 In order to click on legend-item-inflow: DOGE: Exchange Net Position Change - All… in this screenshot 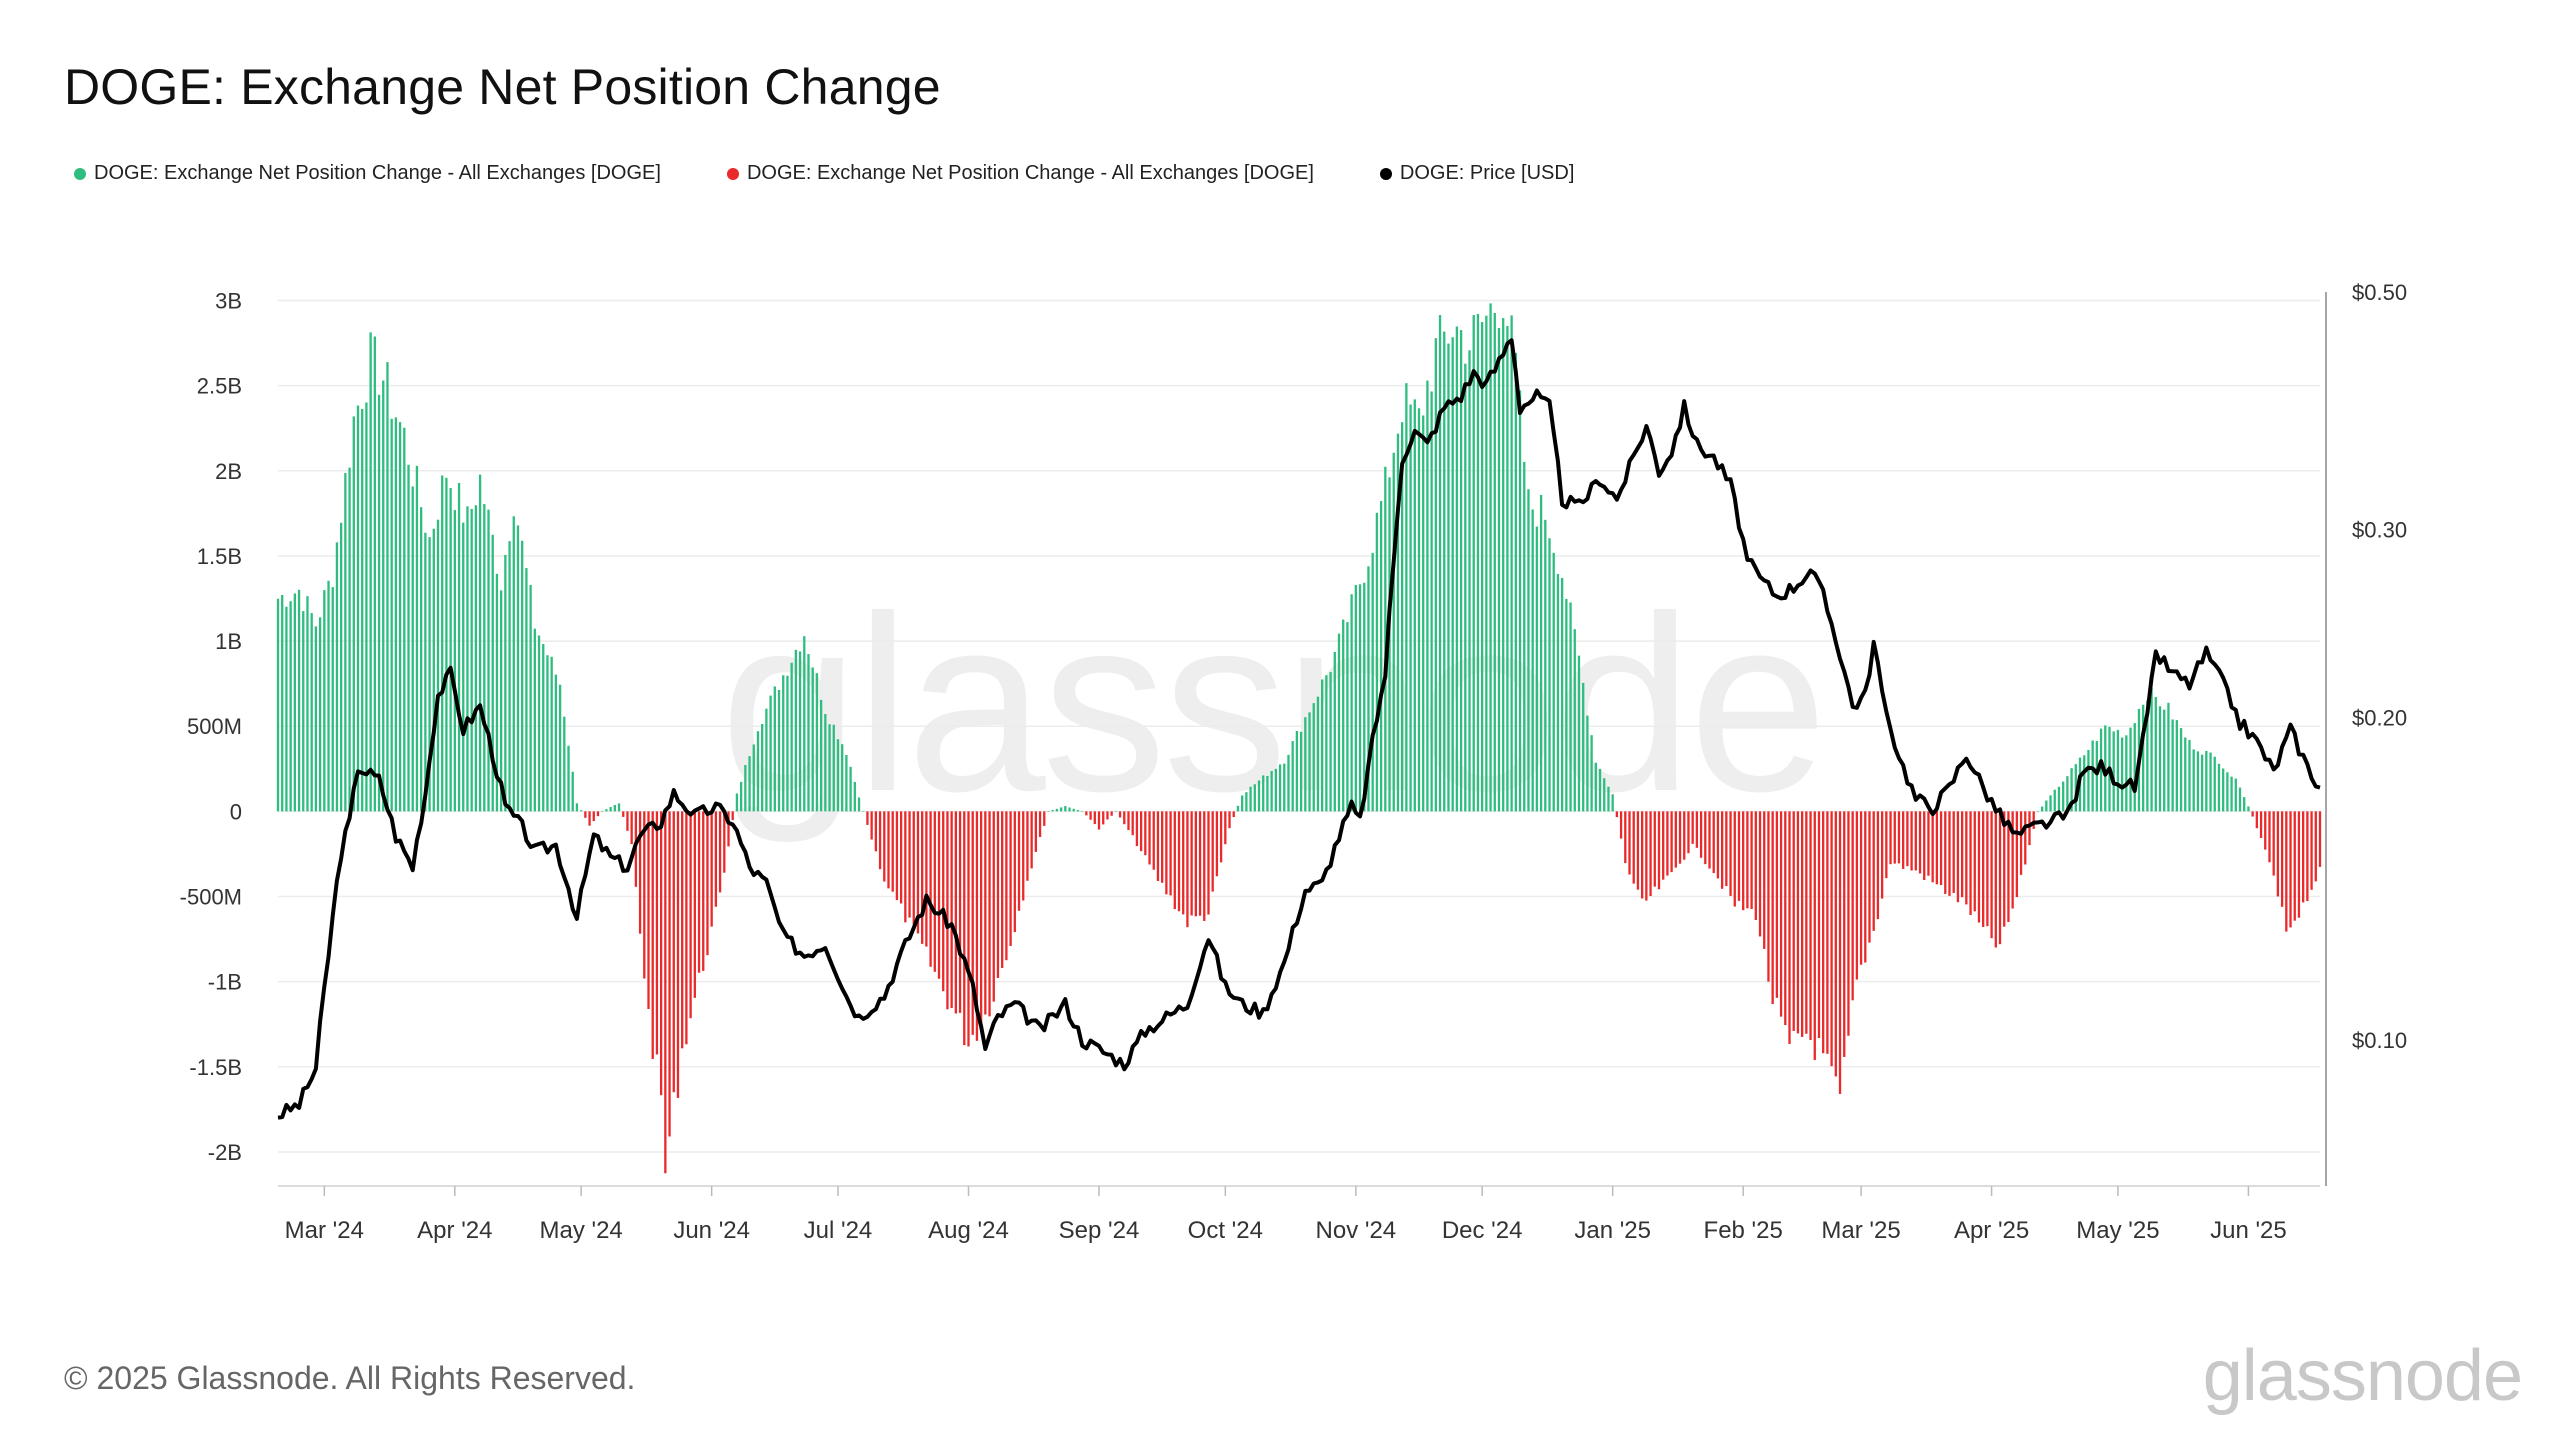, I will do `click(367, 173)`.